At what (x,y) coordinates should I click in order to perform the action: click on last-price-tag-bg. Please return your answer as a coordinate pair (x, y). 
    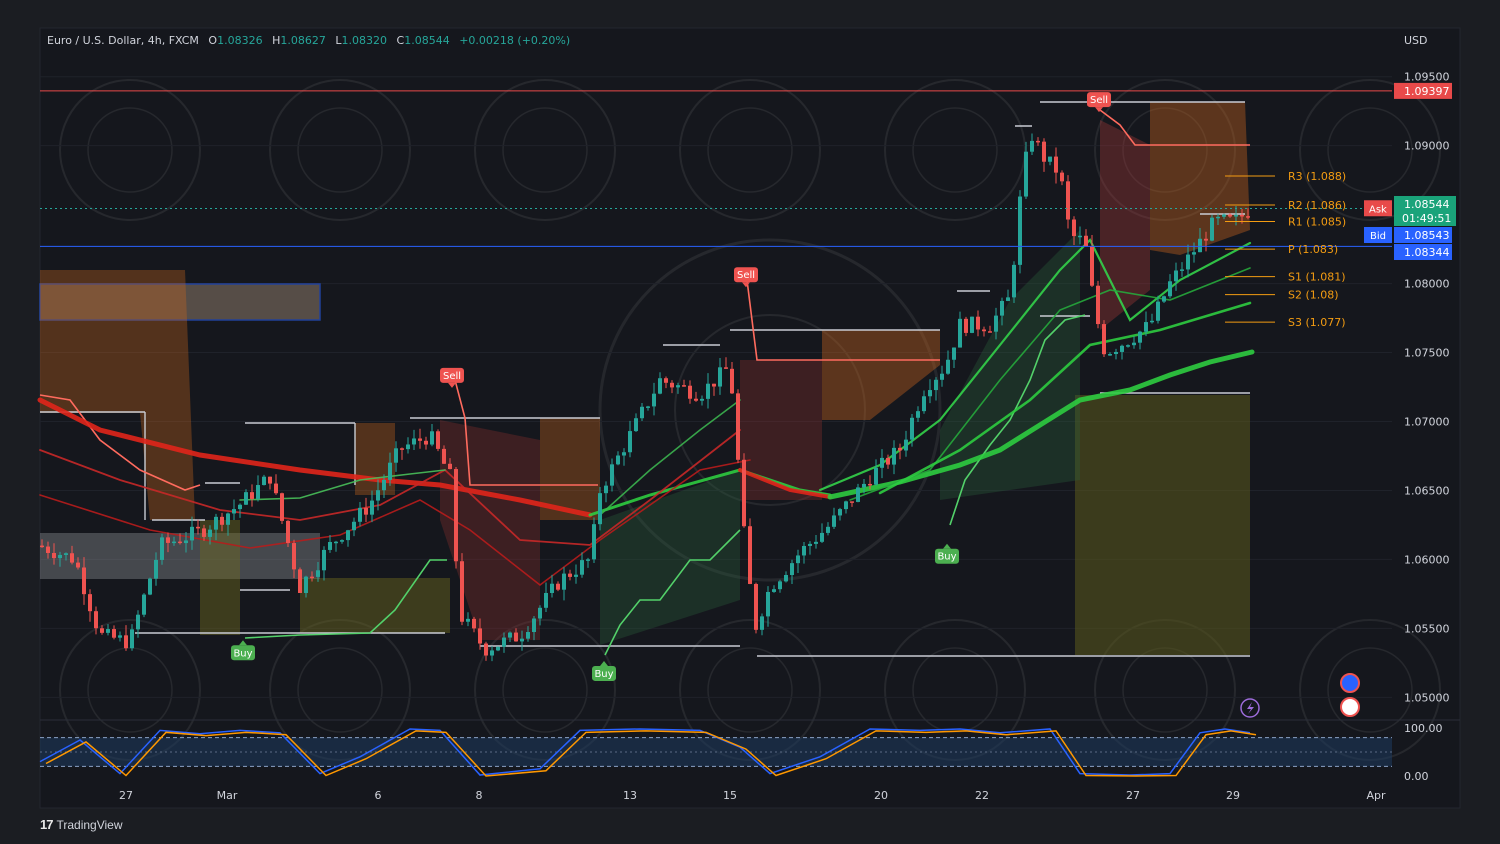
    Looking at the image, I should click on (1425, 211).